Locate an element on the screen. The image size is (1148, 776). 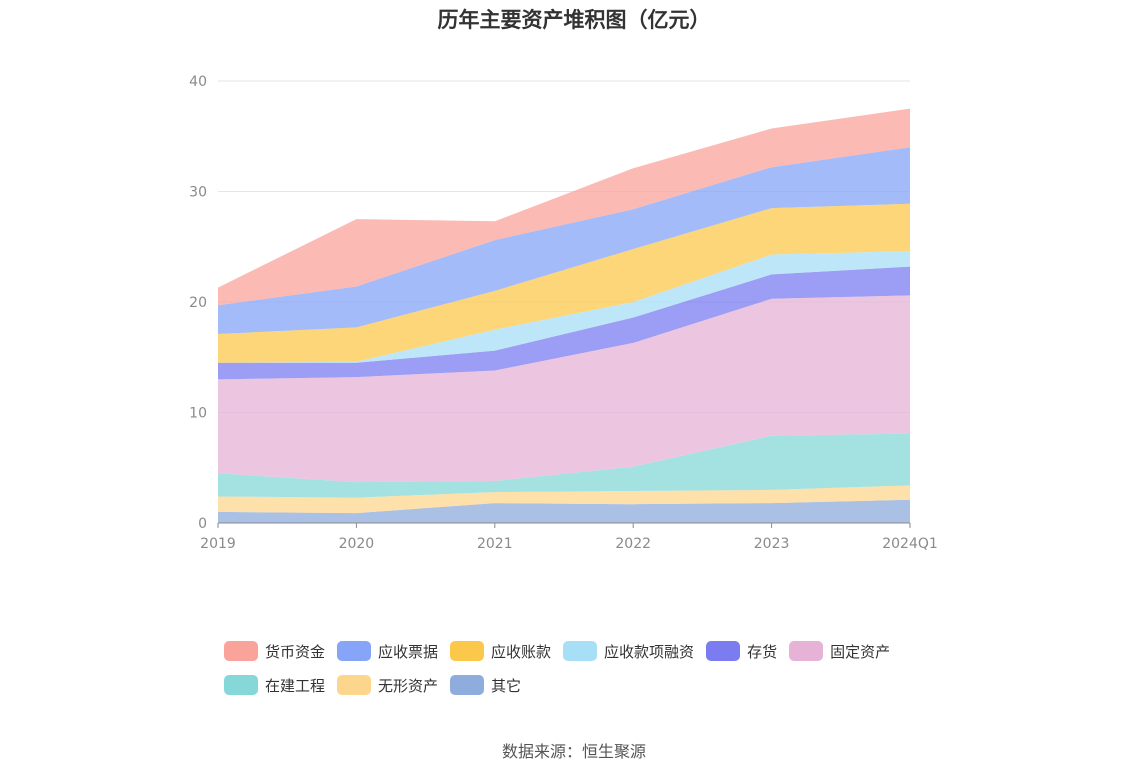
legend-label: 应收票据 is located at coordinates (408, 651).